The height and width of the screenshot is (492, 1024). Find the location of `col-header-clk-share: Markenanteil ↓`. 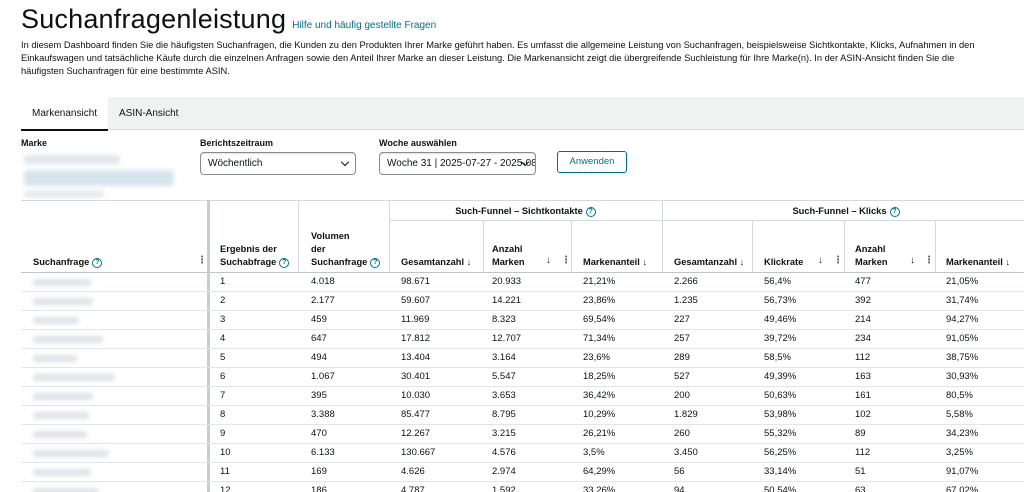

col-header-clk-share: Markenanteil ↓ is located at coordinates (978, 262).